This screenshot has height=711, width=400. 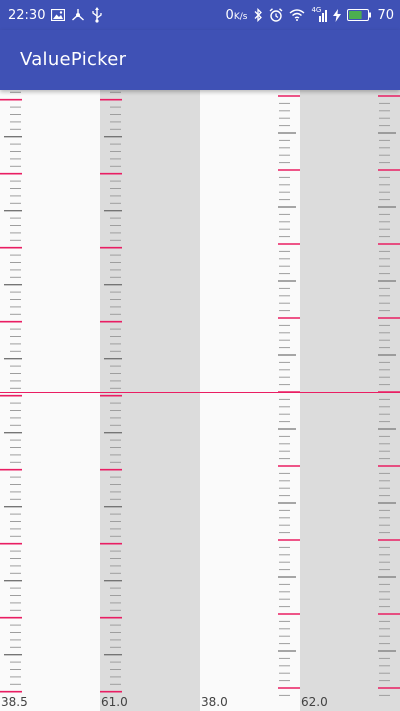 What do you see at coordinates (385, 15) in the screenshot?
I see `battery-level: 70` at bounding box center [385, 15].